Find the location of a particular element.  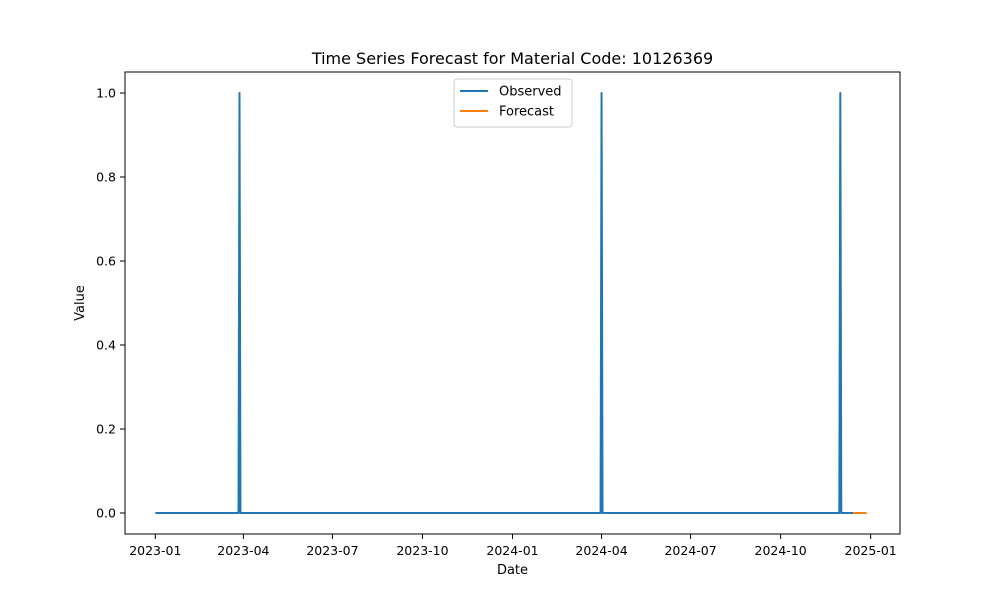

x-tick-label: 2025-01 is located at coordinates (871, 550).